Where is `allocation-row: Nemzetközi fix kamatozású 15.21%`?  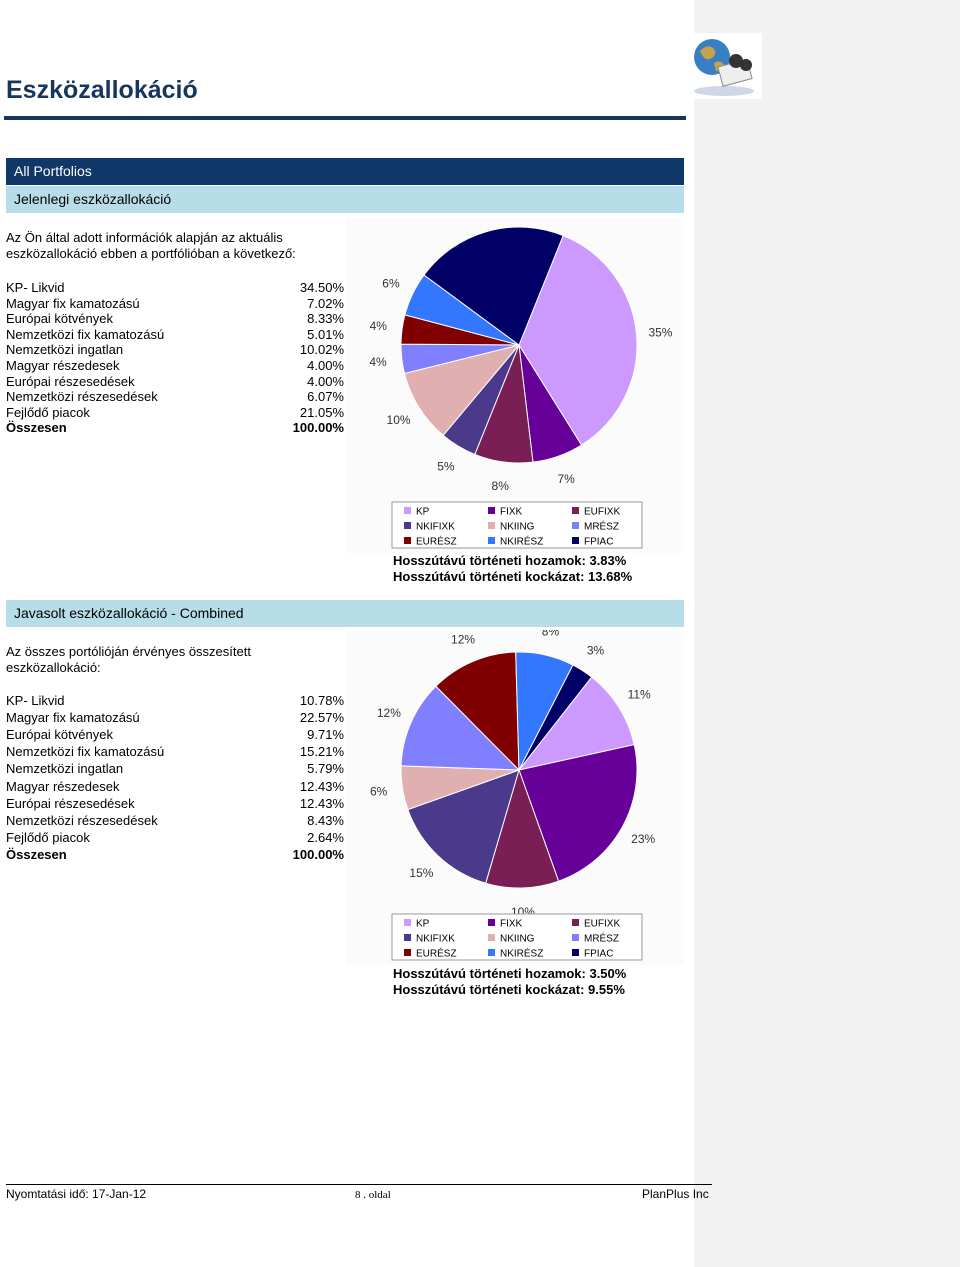
allocation-row: Nemzetközi fix kamatozású 15.21% is located at coordinates (175, 752).